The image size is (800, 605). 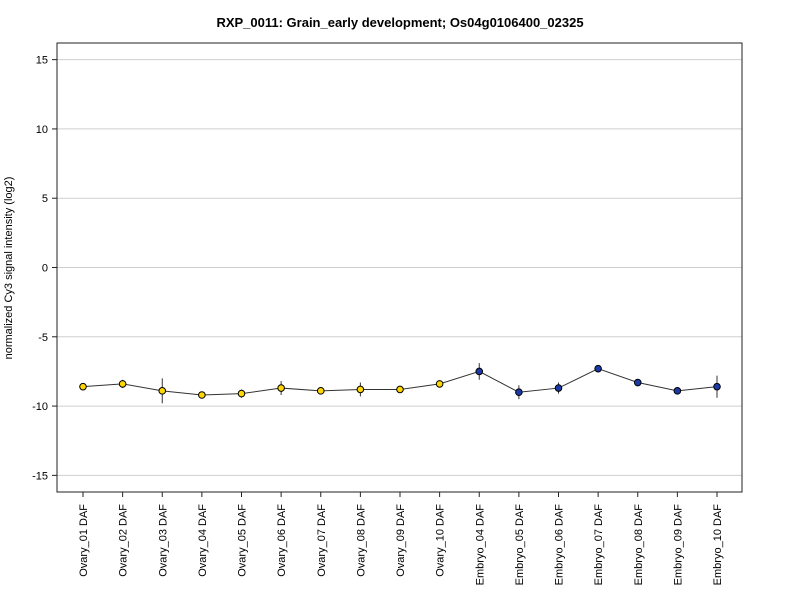 What do you see at coordinates (599, 545) in the screenshot?
I see `x-tick-label: Embryo_07 DAF` at bounding box center [599, 545].